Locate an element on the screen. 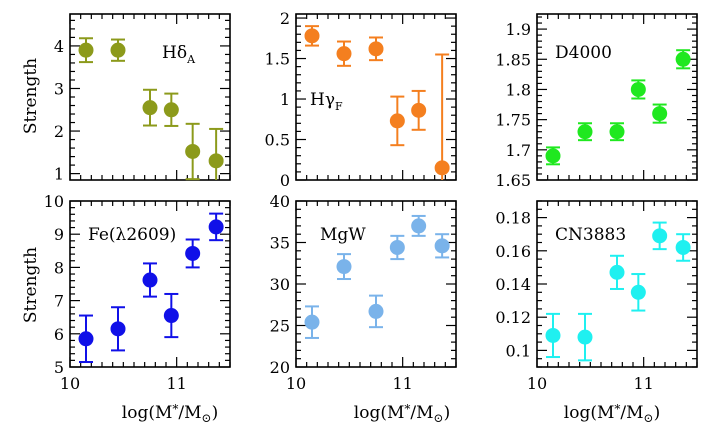 The height and width of the screenshot is (433, 720). y-tick-label: 5 is located at coordinates (59, 367).